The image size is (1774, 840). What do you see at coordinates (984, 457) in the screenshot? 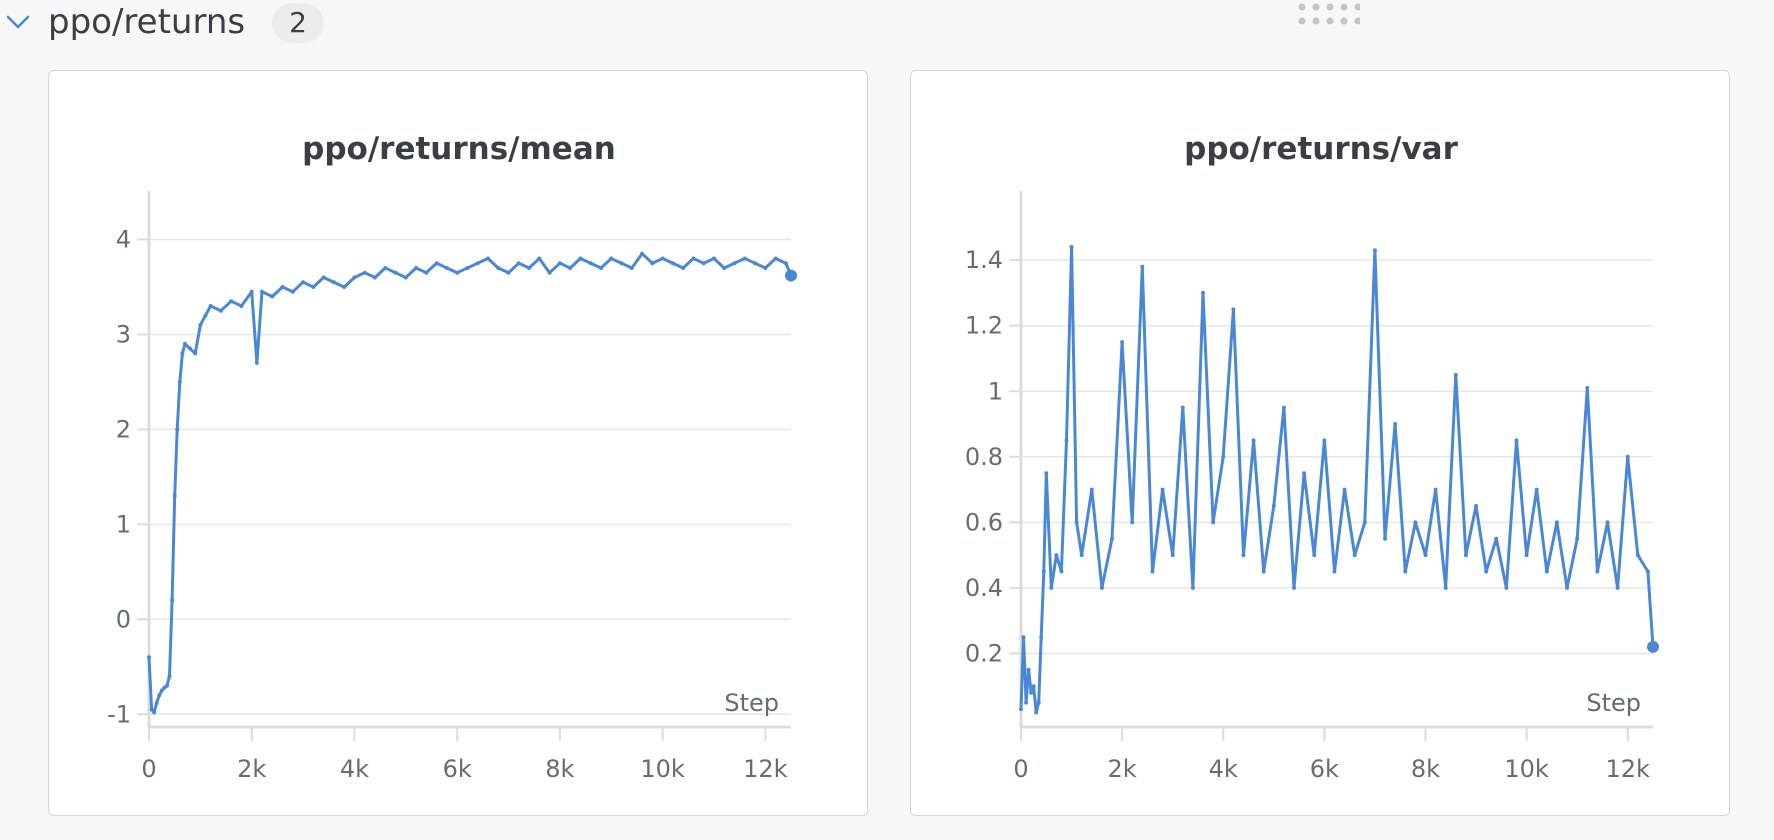
I see `y-tick-label: 0.8` at bounding box center [984, 457].